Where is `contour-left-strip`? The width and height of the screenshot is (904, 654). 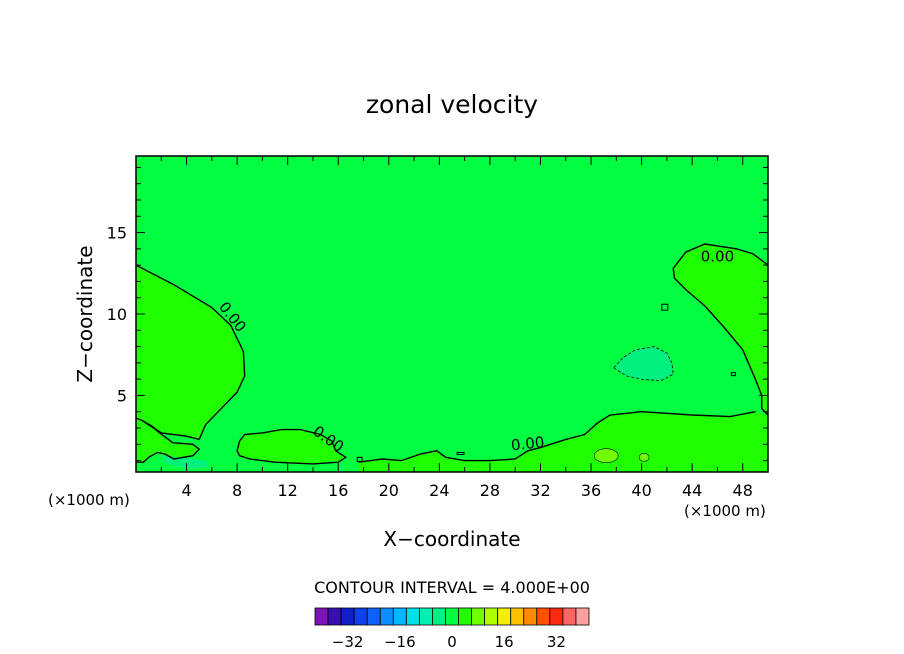
contour-left-strip is located at coordinates (168, 441).